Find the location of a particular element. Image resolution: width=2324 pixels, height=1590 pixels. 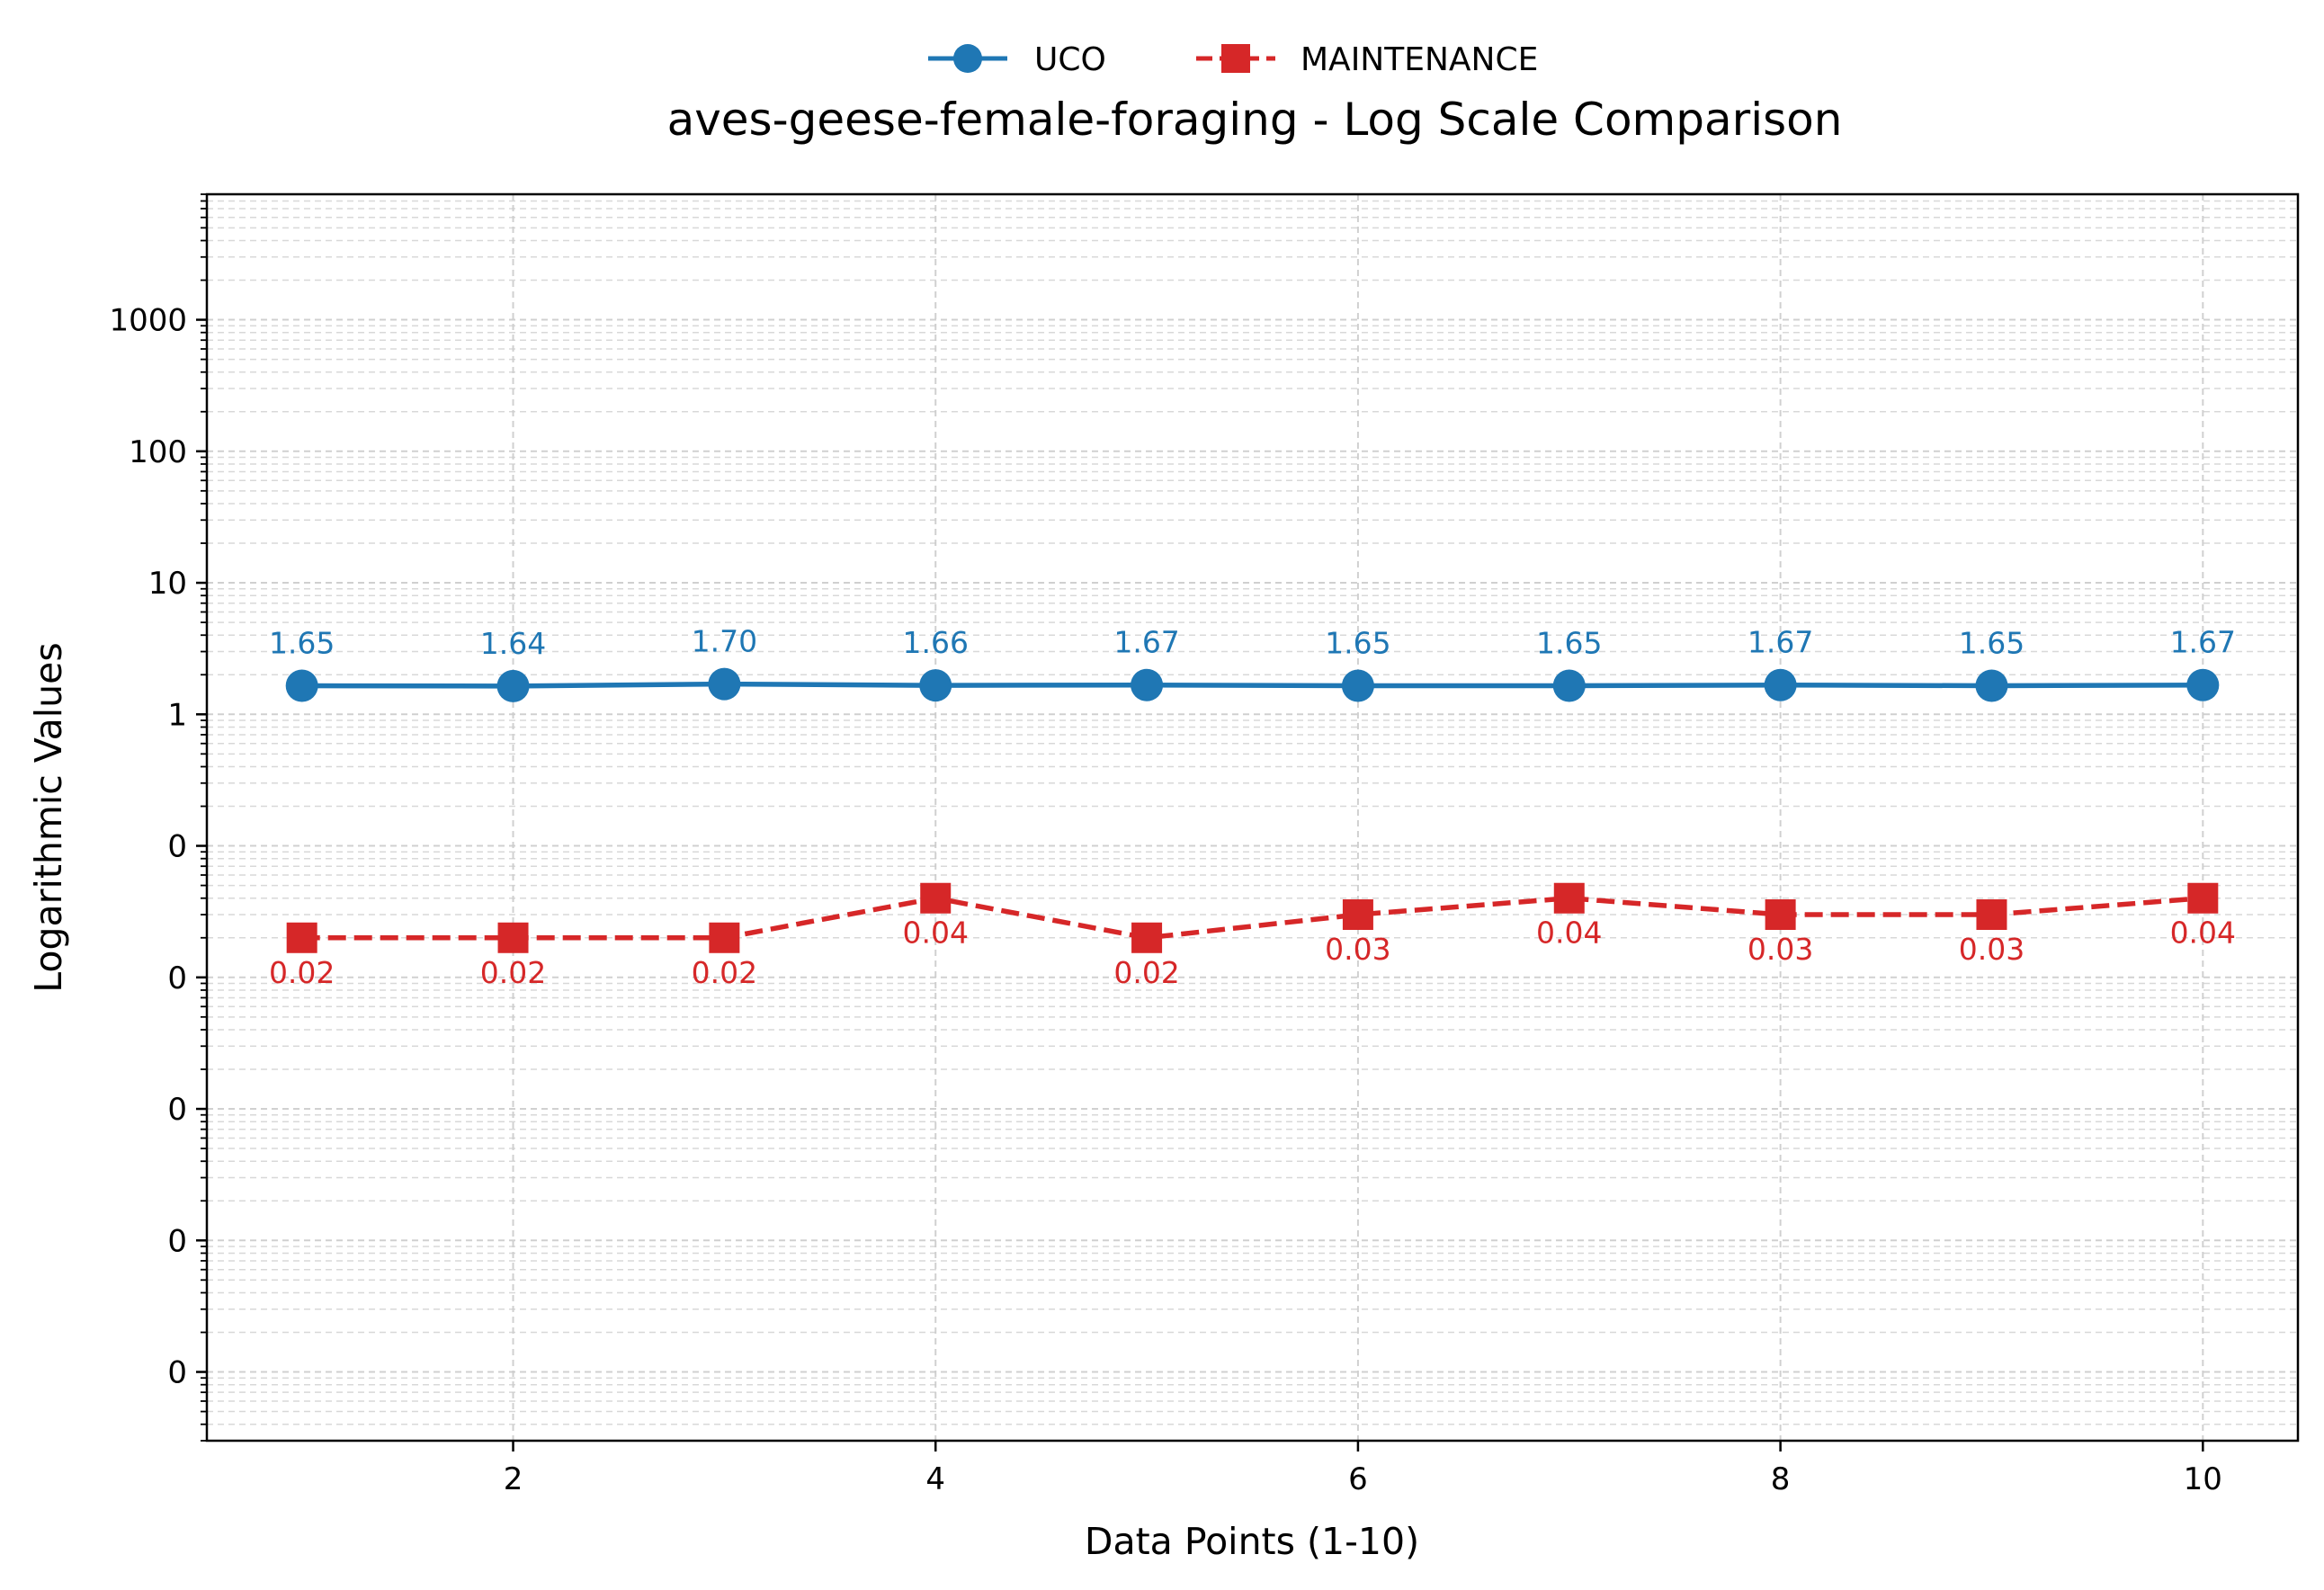

legend-uco-marker is located at coordinates (967, 58).